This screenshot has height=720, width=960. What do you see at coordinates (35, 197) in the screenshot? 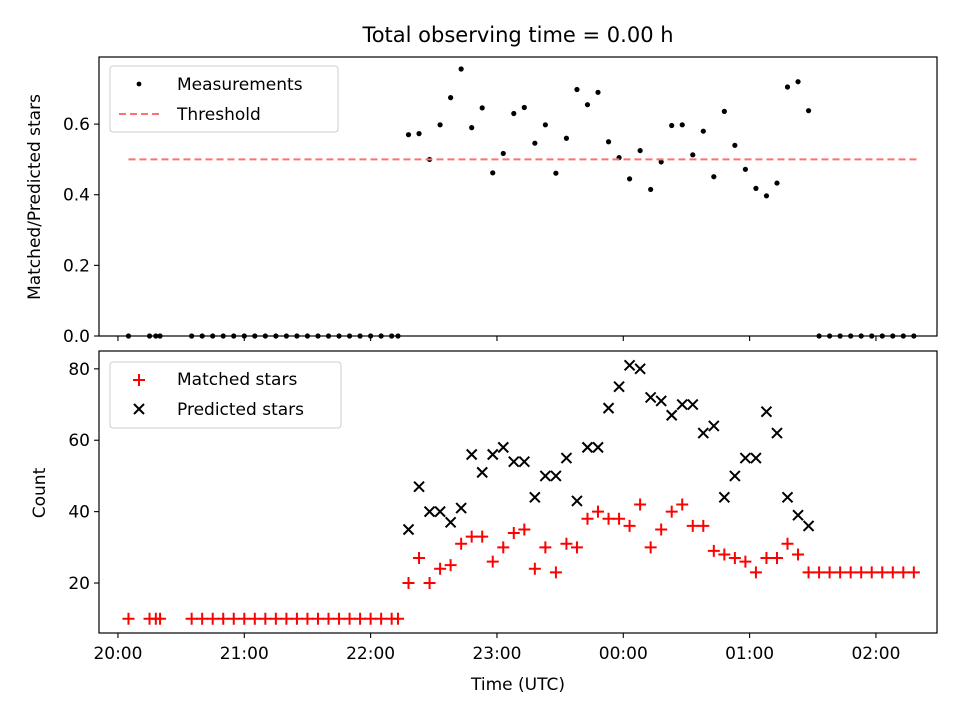
I see `top-y-axis-label: Matched/Predicted stars` at bounding box center [35, 197].